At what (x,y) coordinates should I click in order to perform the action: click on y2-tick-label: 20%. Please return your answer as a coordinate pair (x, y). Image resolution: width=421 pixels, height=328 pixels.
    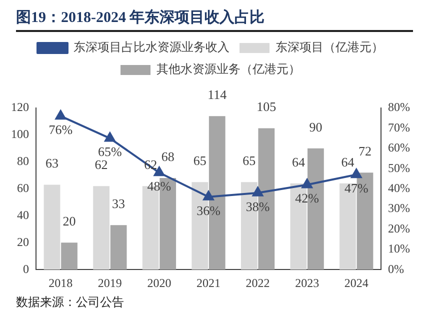
    Looking at the image, I should click on (399, 228).